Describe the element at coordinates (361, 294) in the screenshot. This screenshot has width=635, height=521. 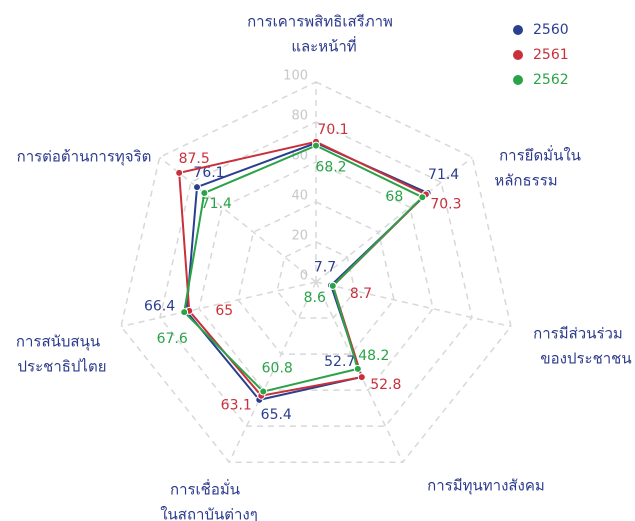
I see `value-label: 8.7` at that location.